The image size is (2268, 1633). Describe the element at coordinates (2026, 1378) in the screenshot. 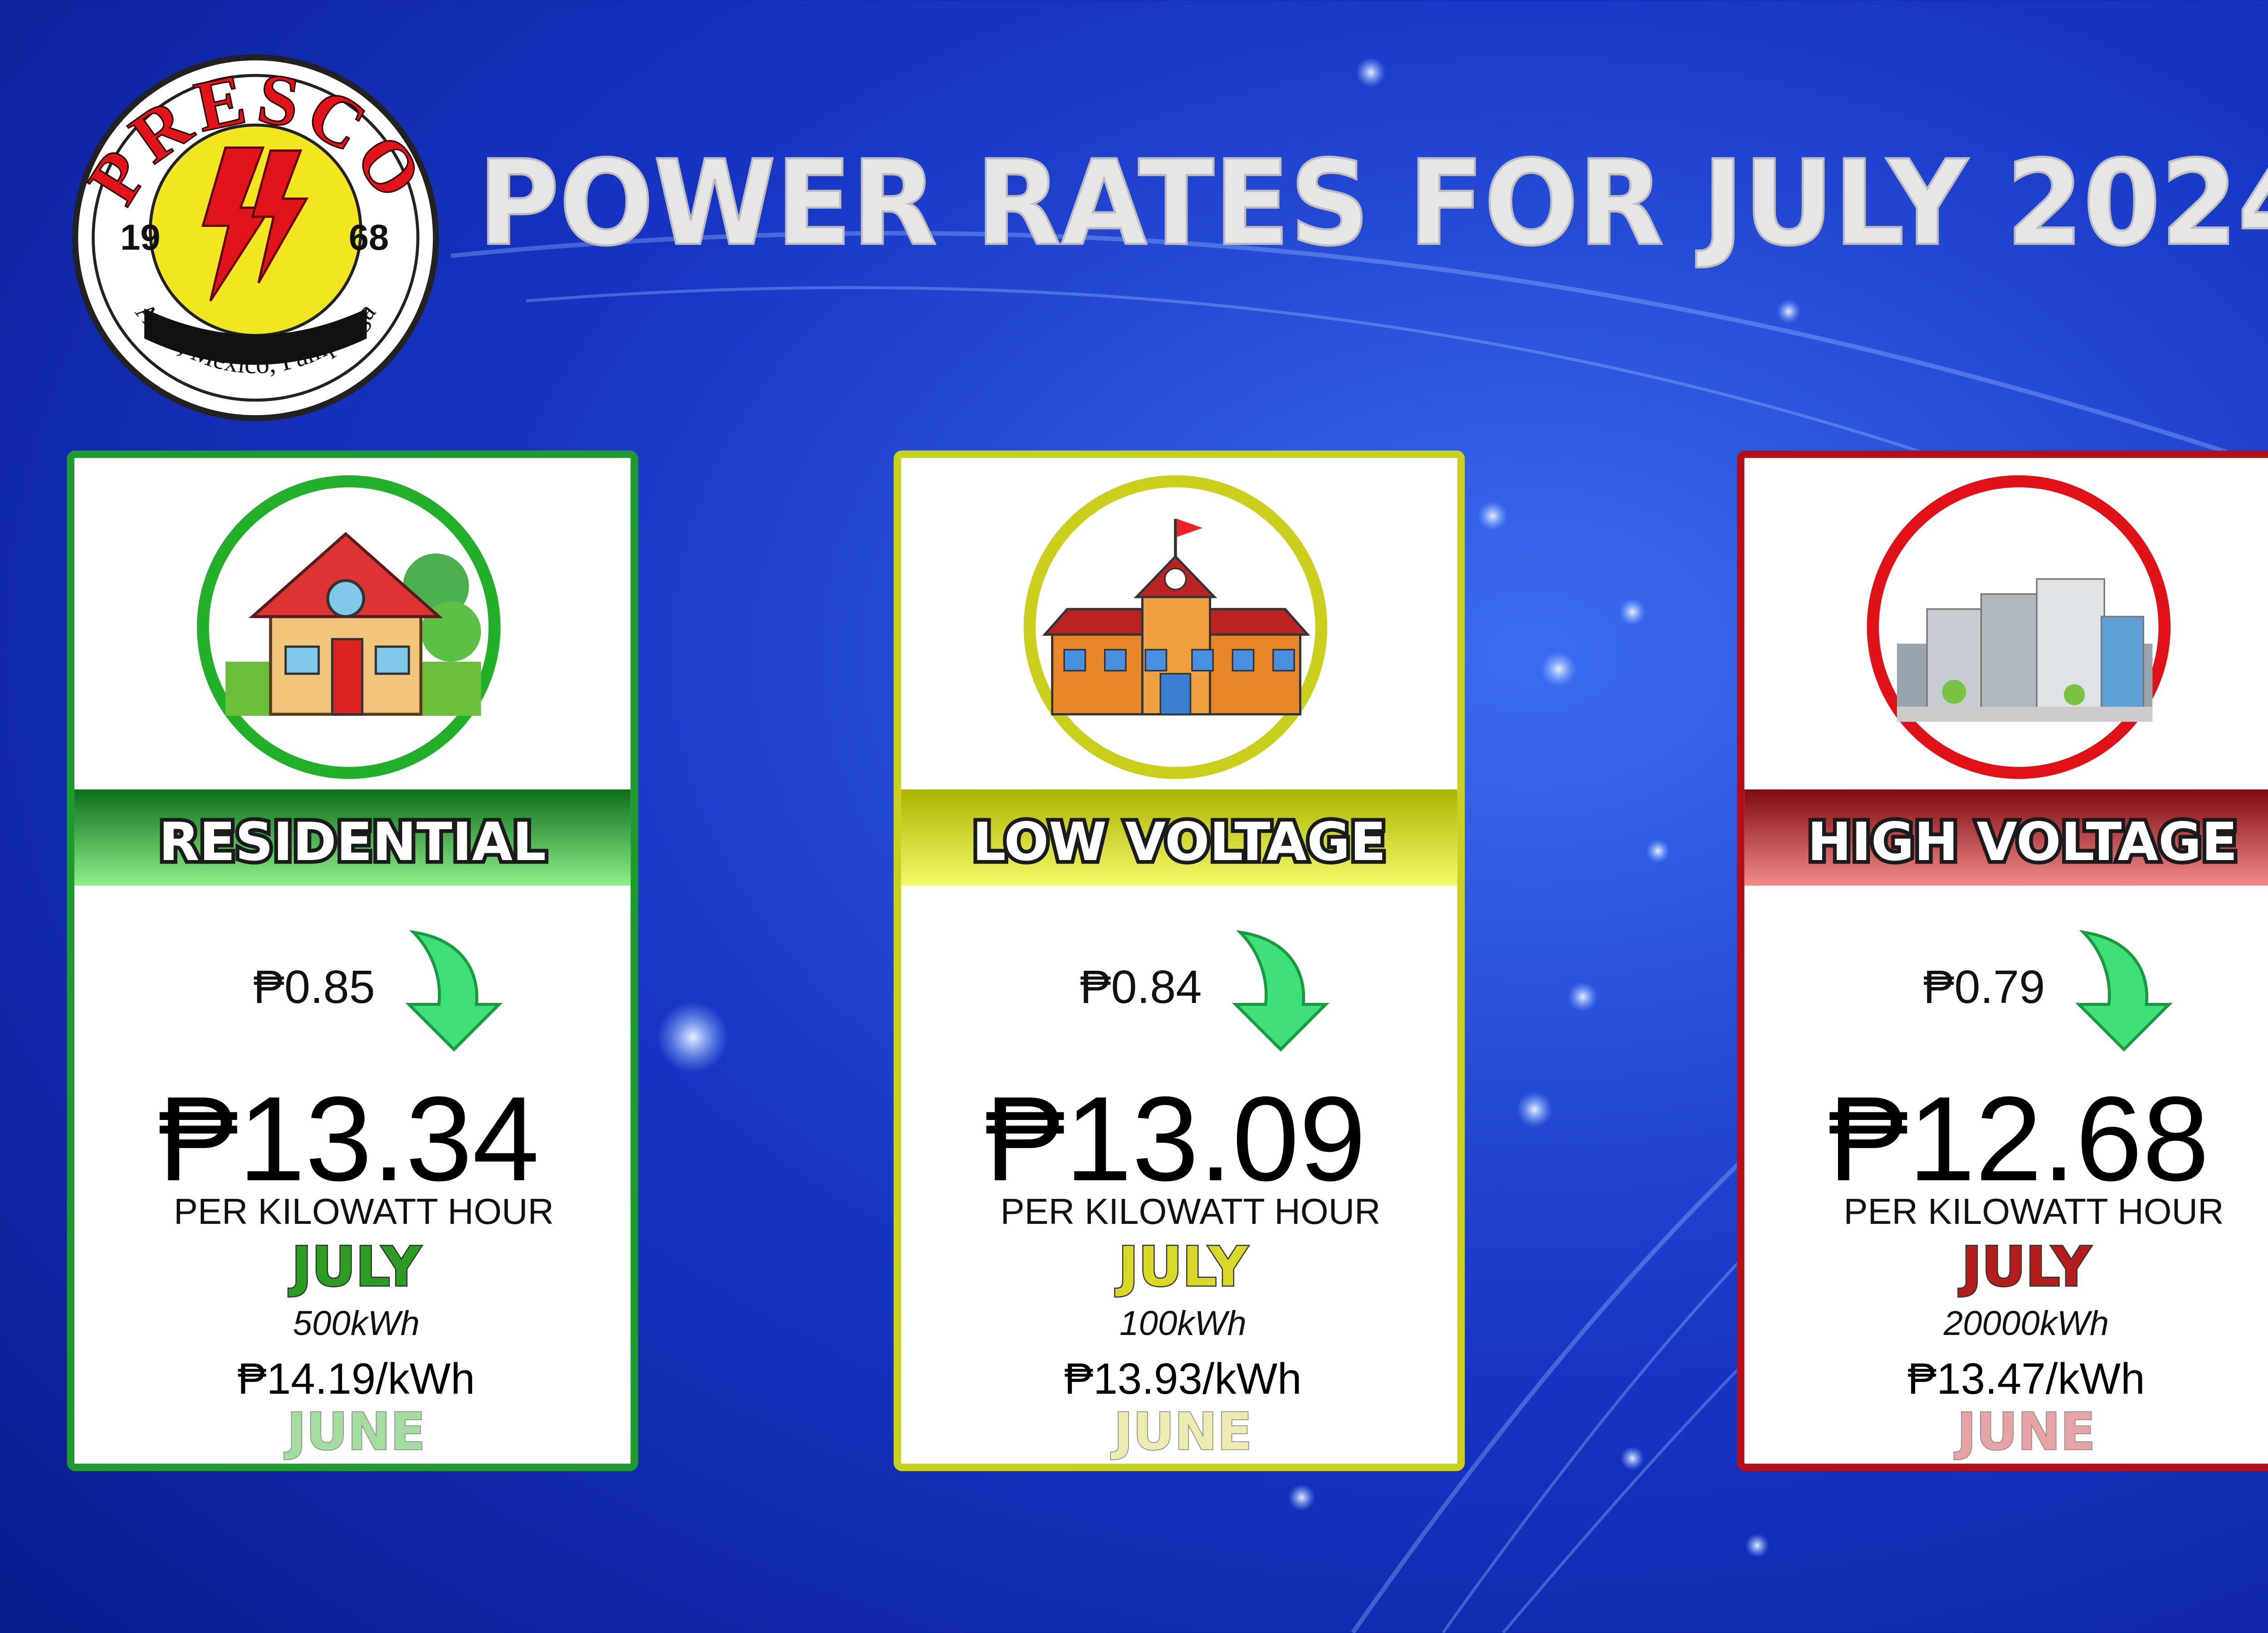

I see `previous-rate: ₱13.47/kWh` at that location.